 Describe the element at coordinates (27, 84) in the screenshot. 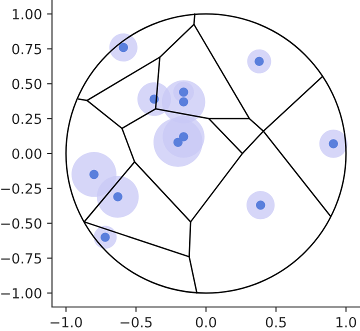

I see `y-tick-label: 0.50` at that location.